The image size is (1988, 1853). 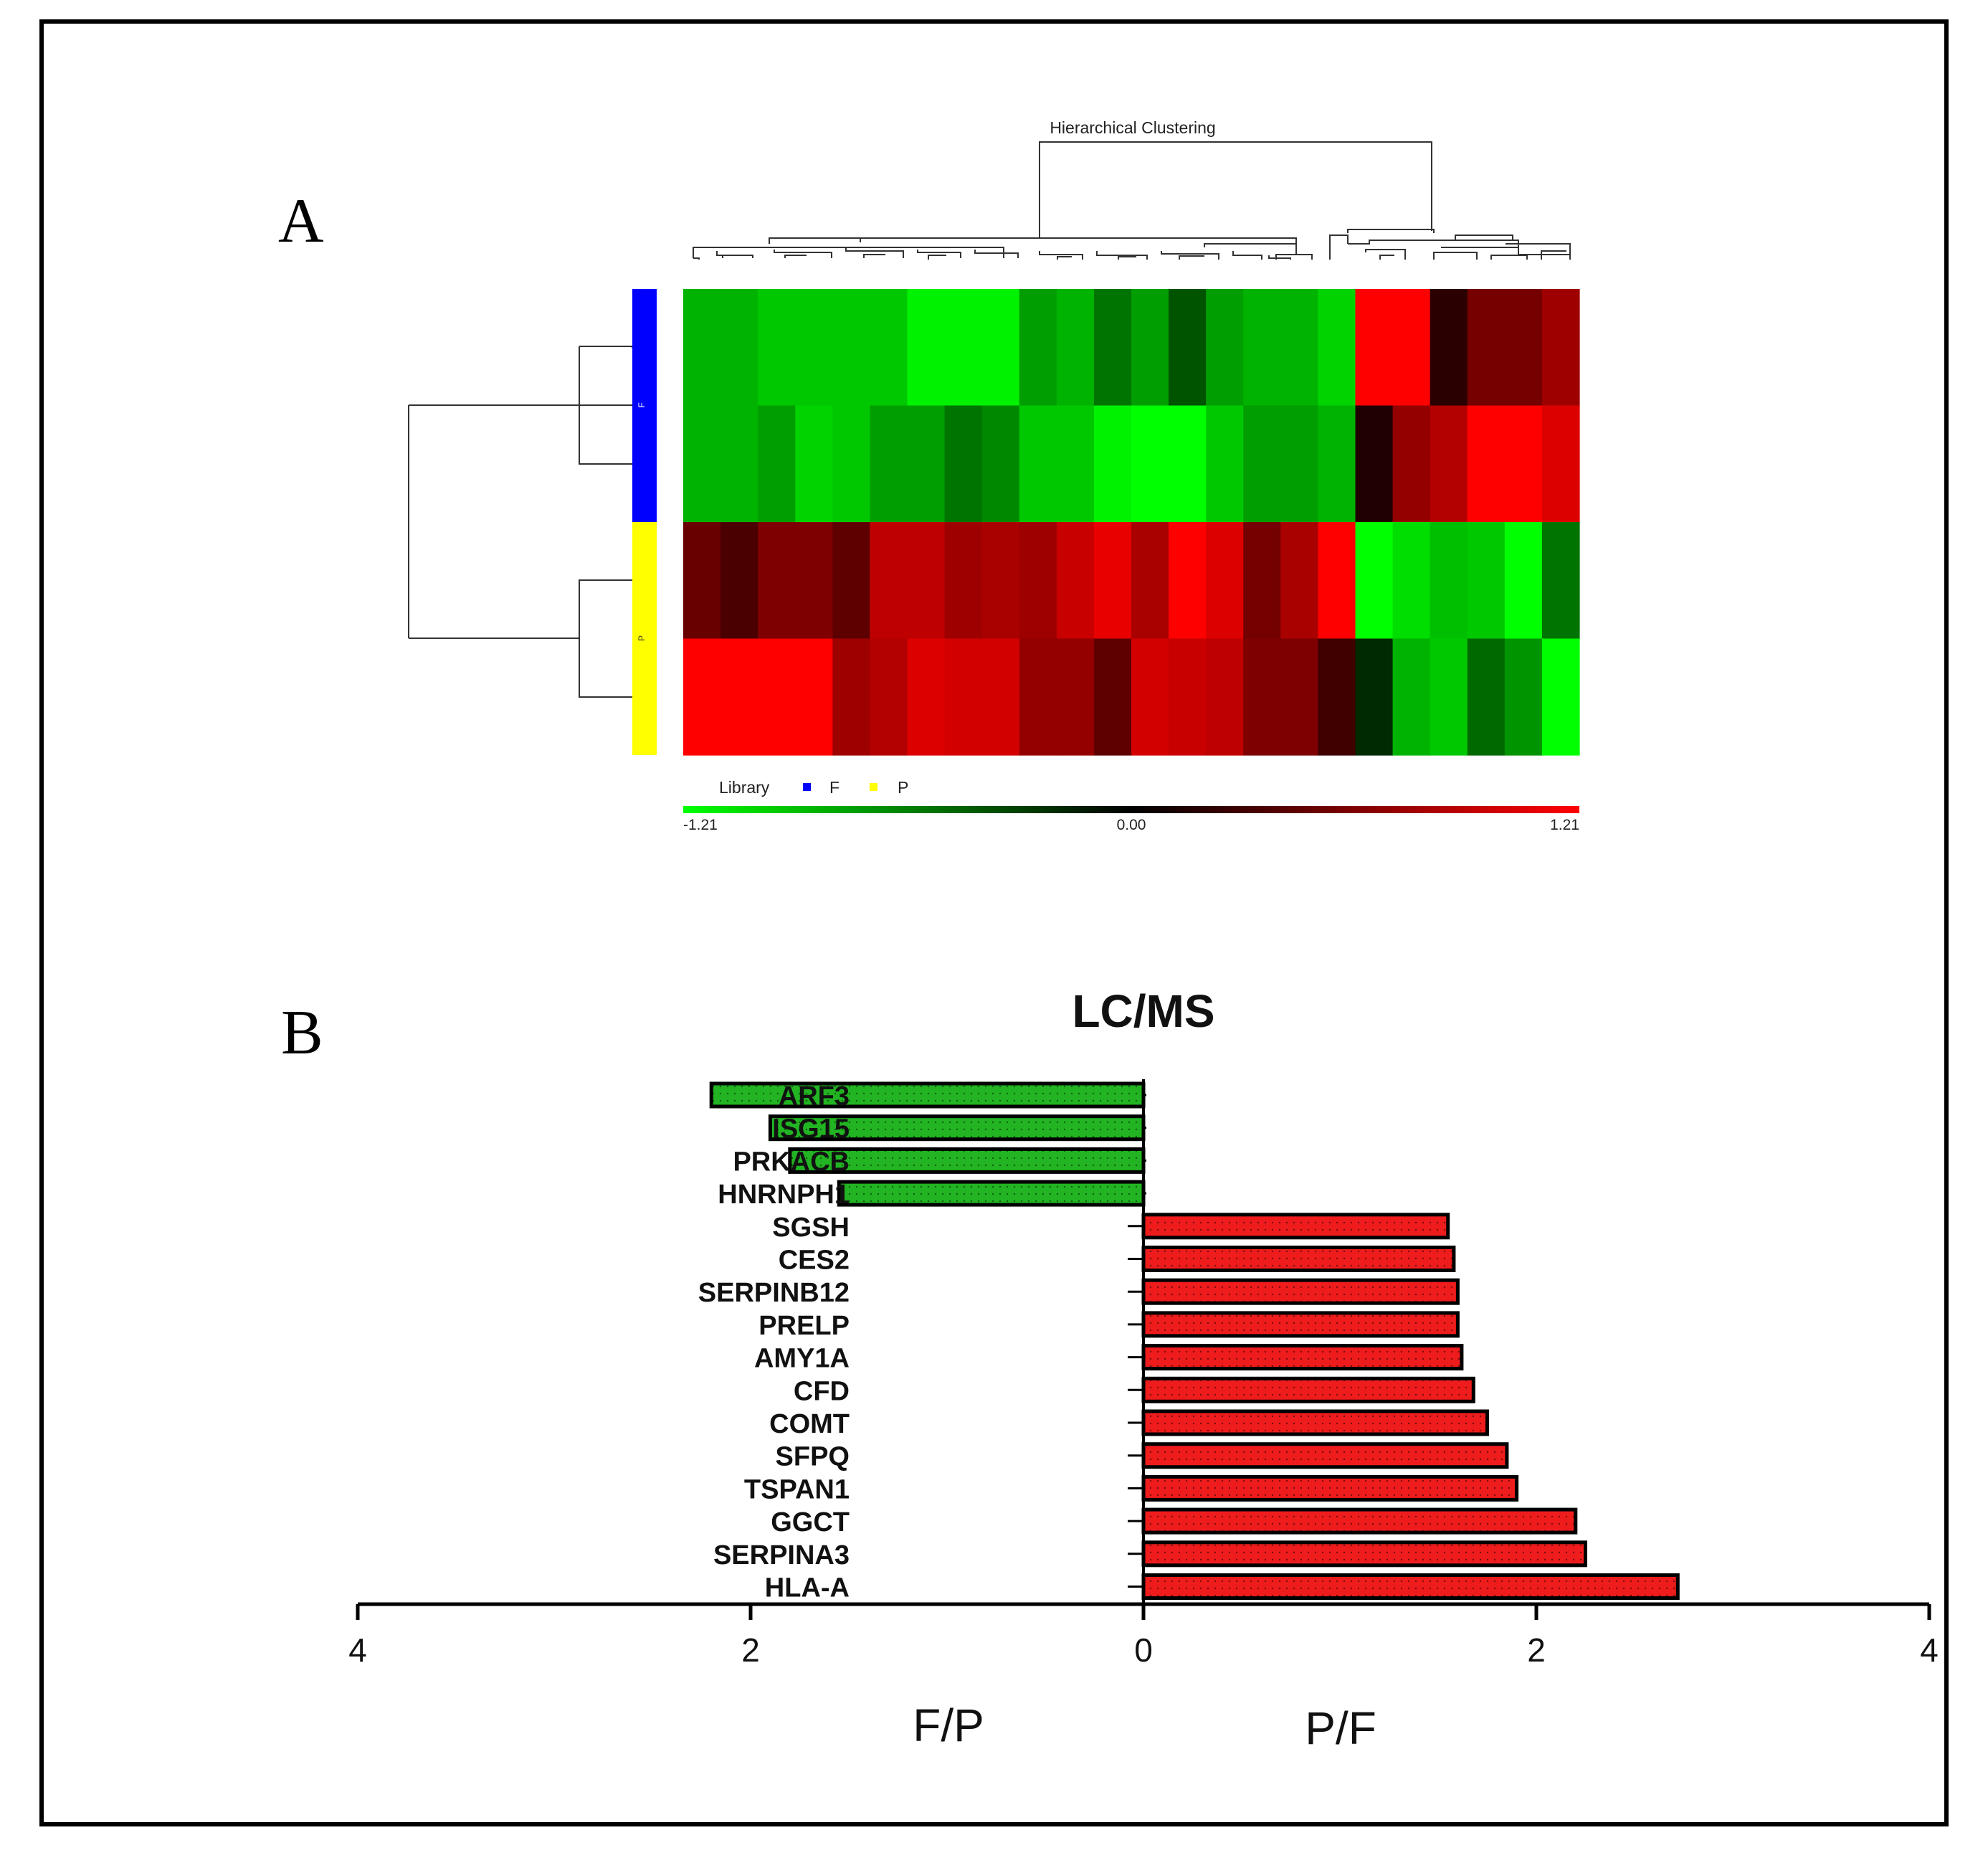 What do you see at coordinates (1298, 1259) in the screenshot?
I see `bar-ces2` at bounding box center [1298, 1259].